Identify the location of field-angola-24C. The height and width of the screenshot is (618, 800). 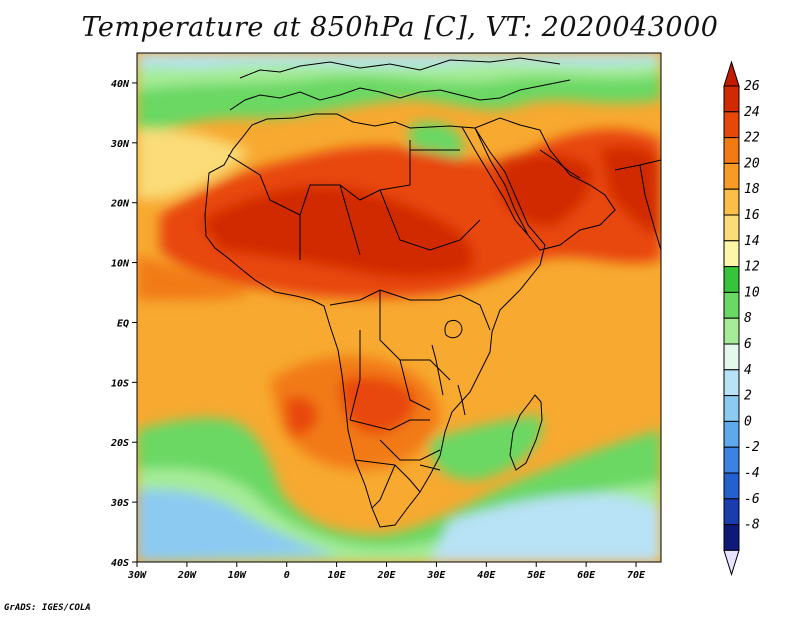
(301, 416).